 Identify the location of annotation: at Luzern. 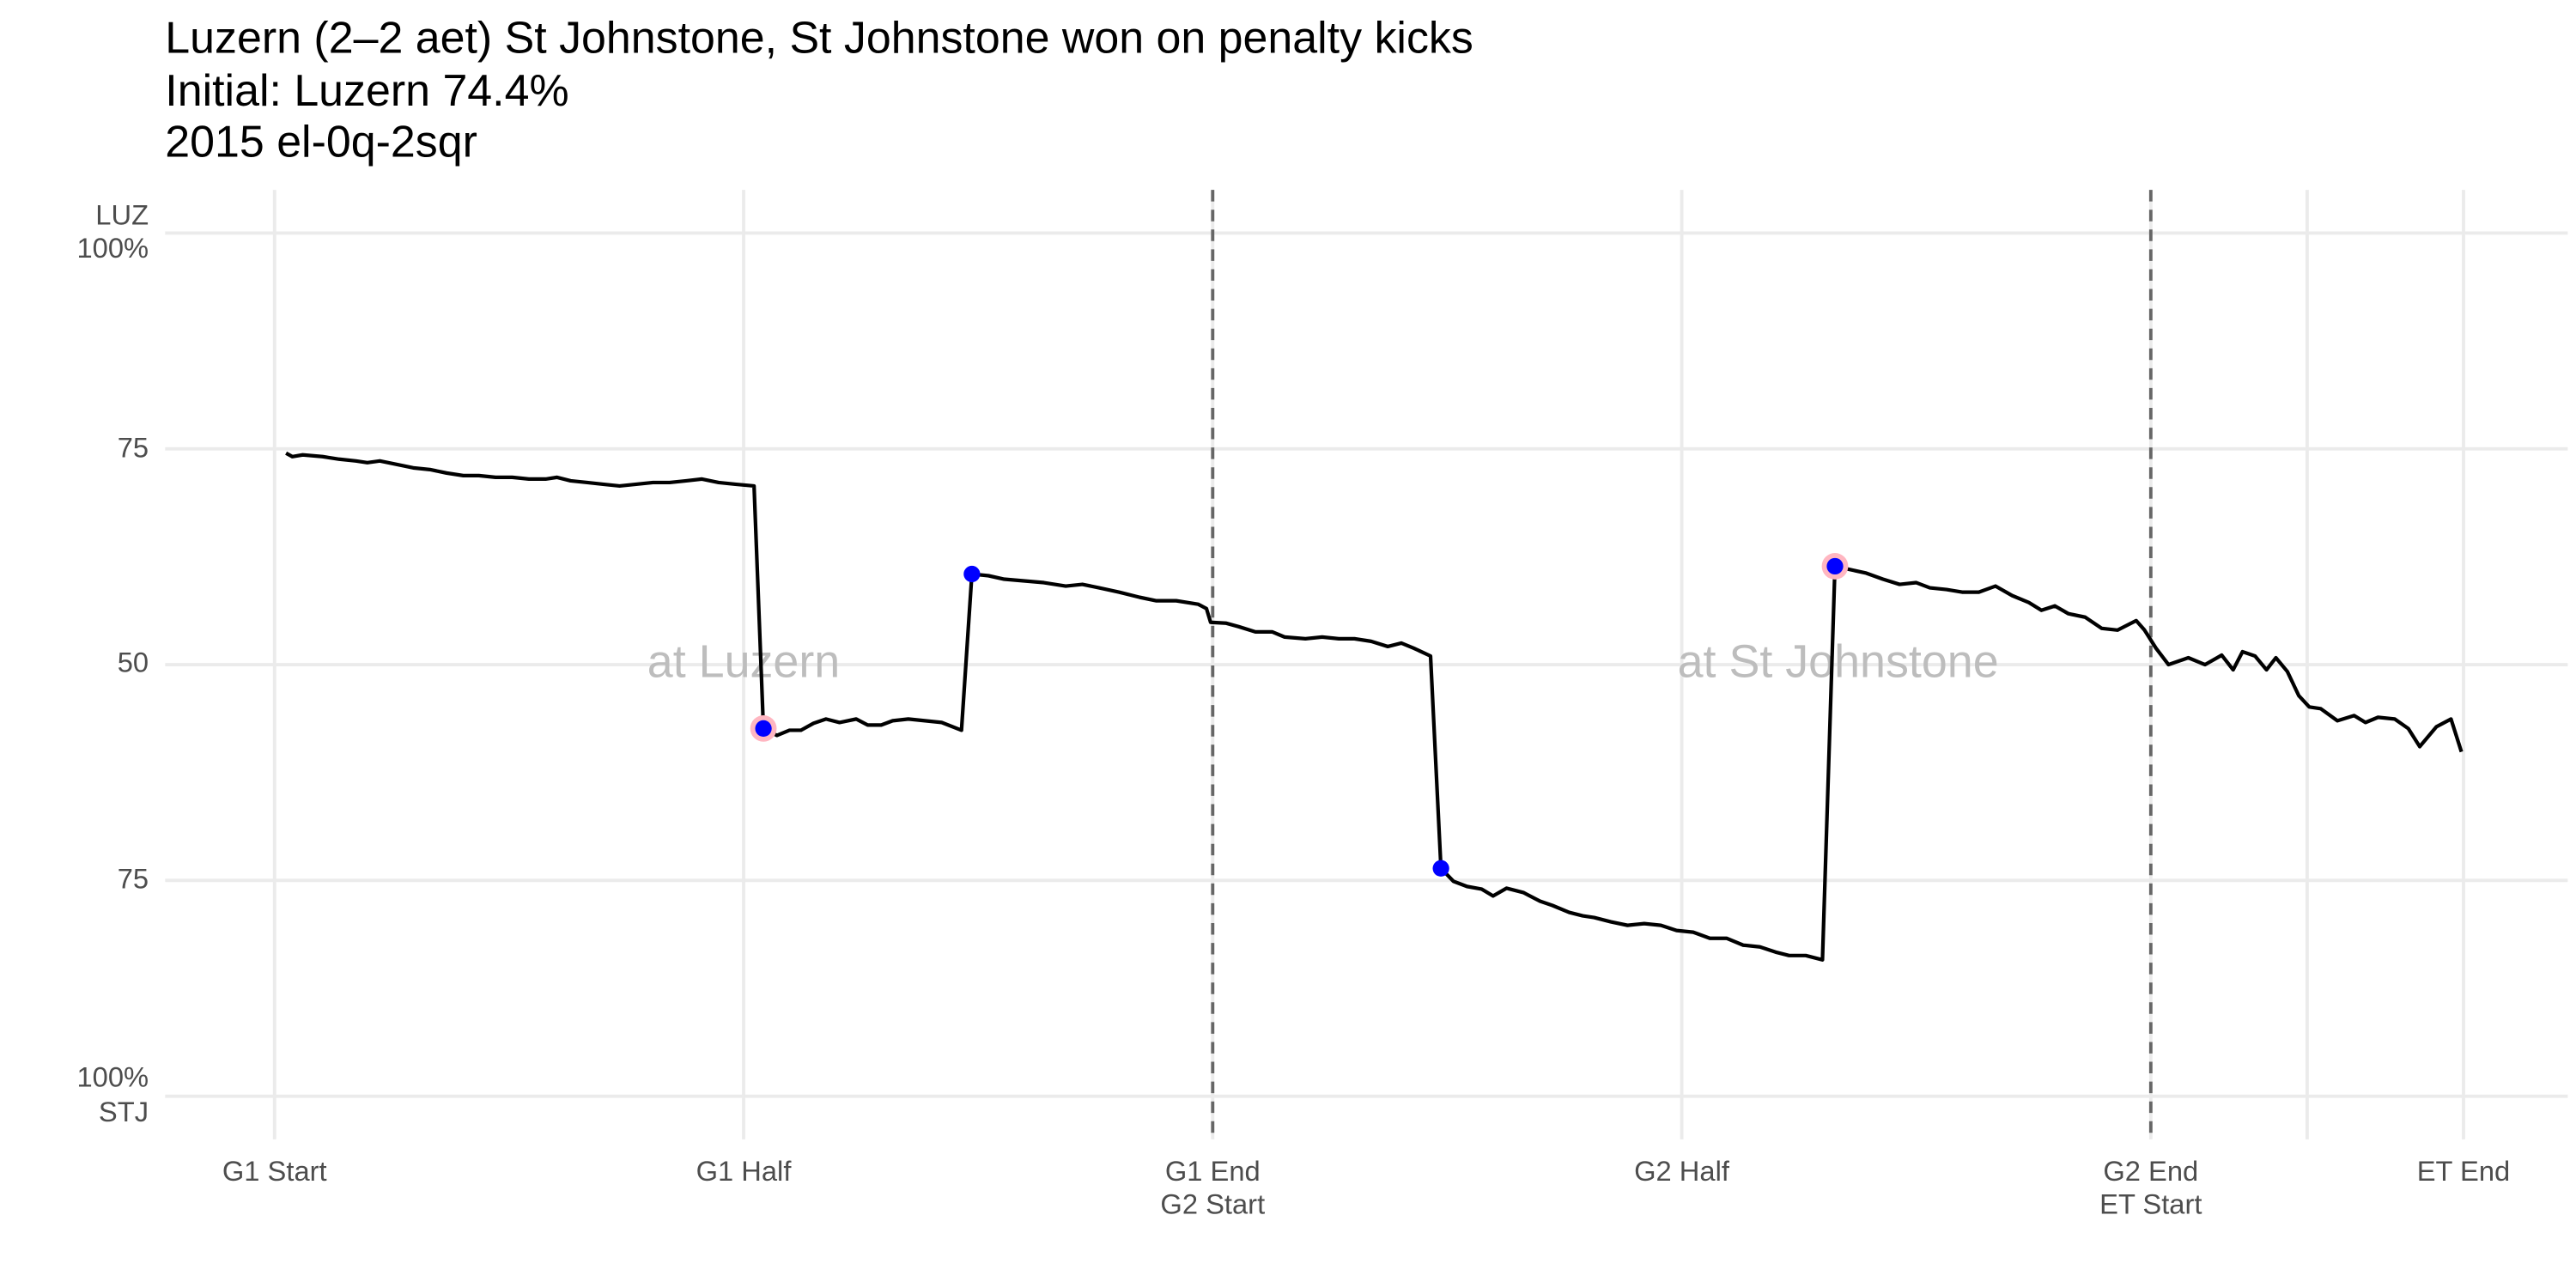
(744, 661).